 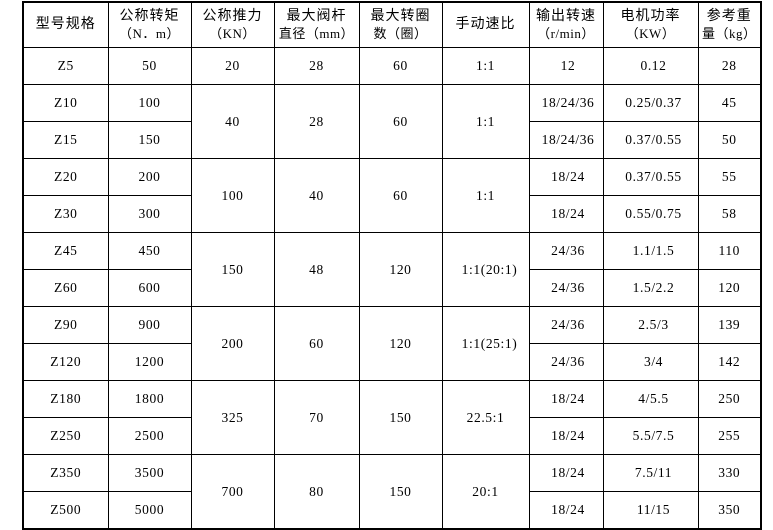 I want to click on cell-speed: 18/24/36, so click(x=566, y=103).